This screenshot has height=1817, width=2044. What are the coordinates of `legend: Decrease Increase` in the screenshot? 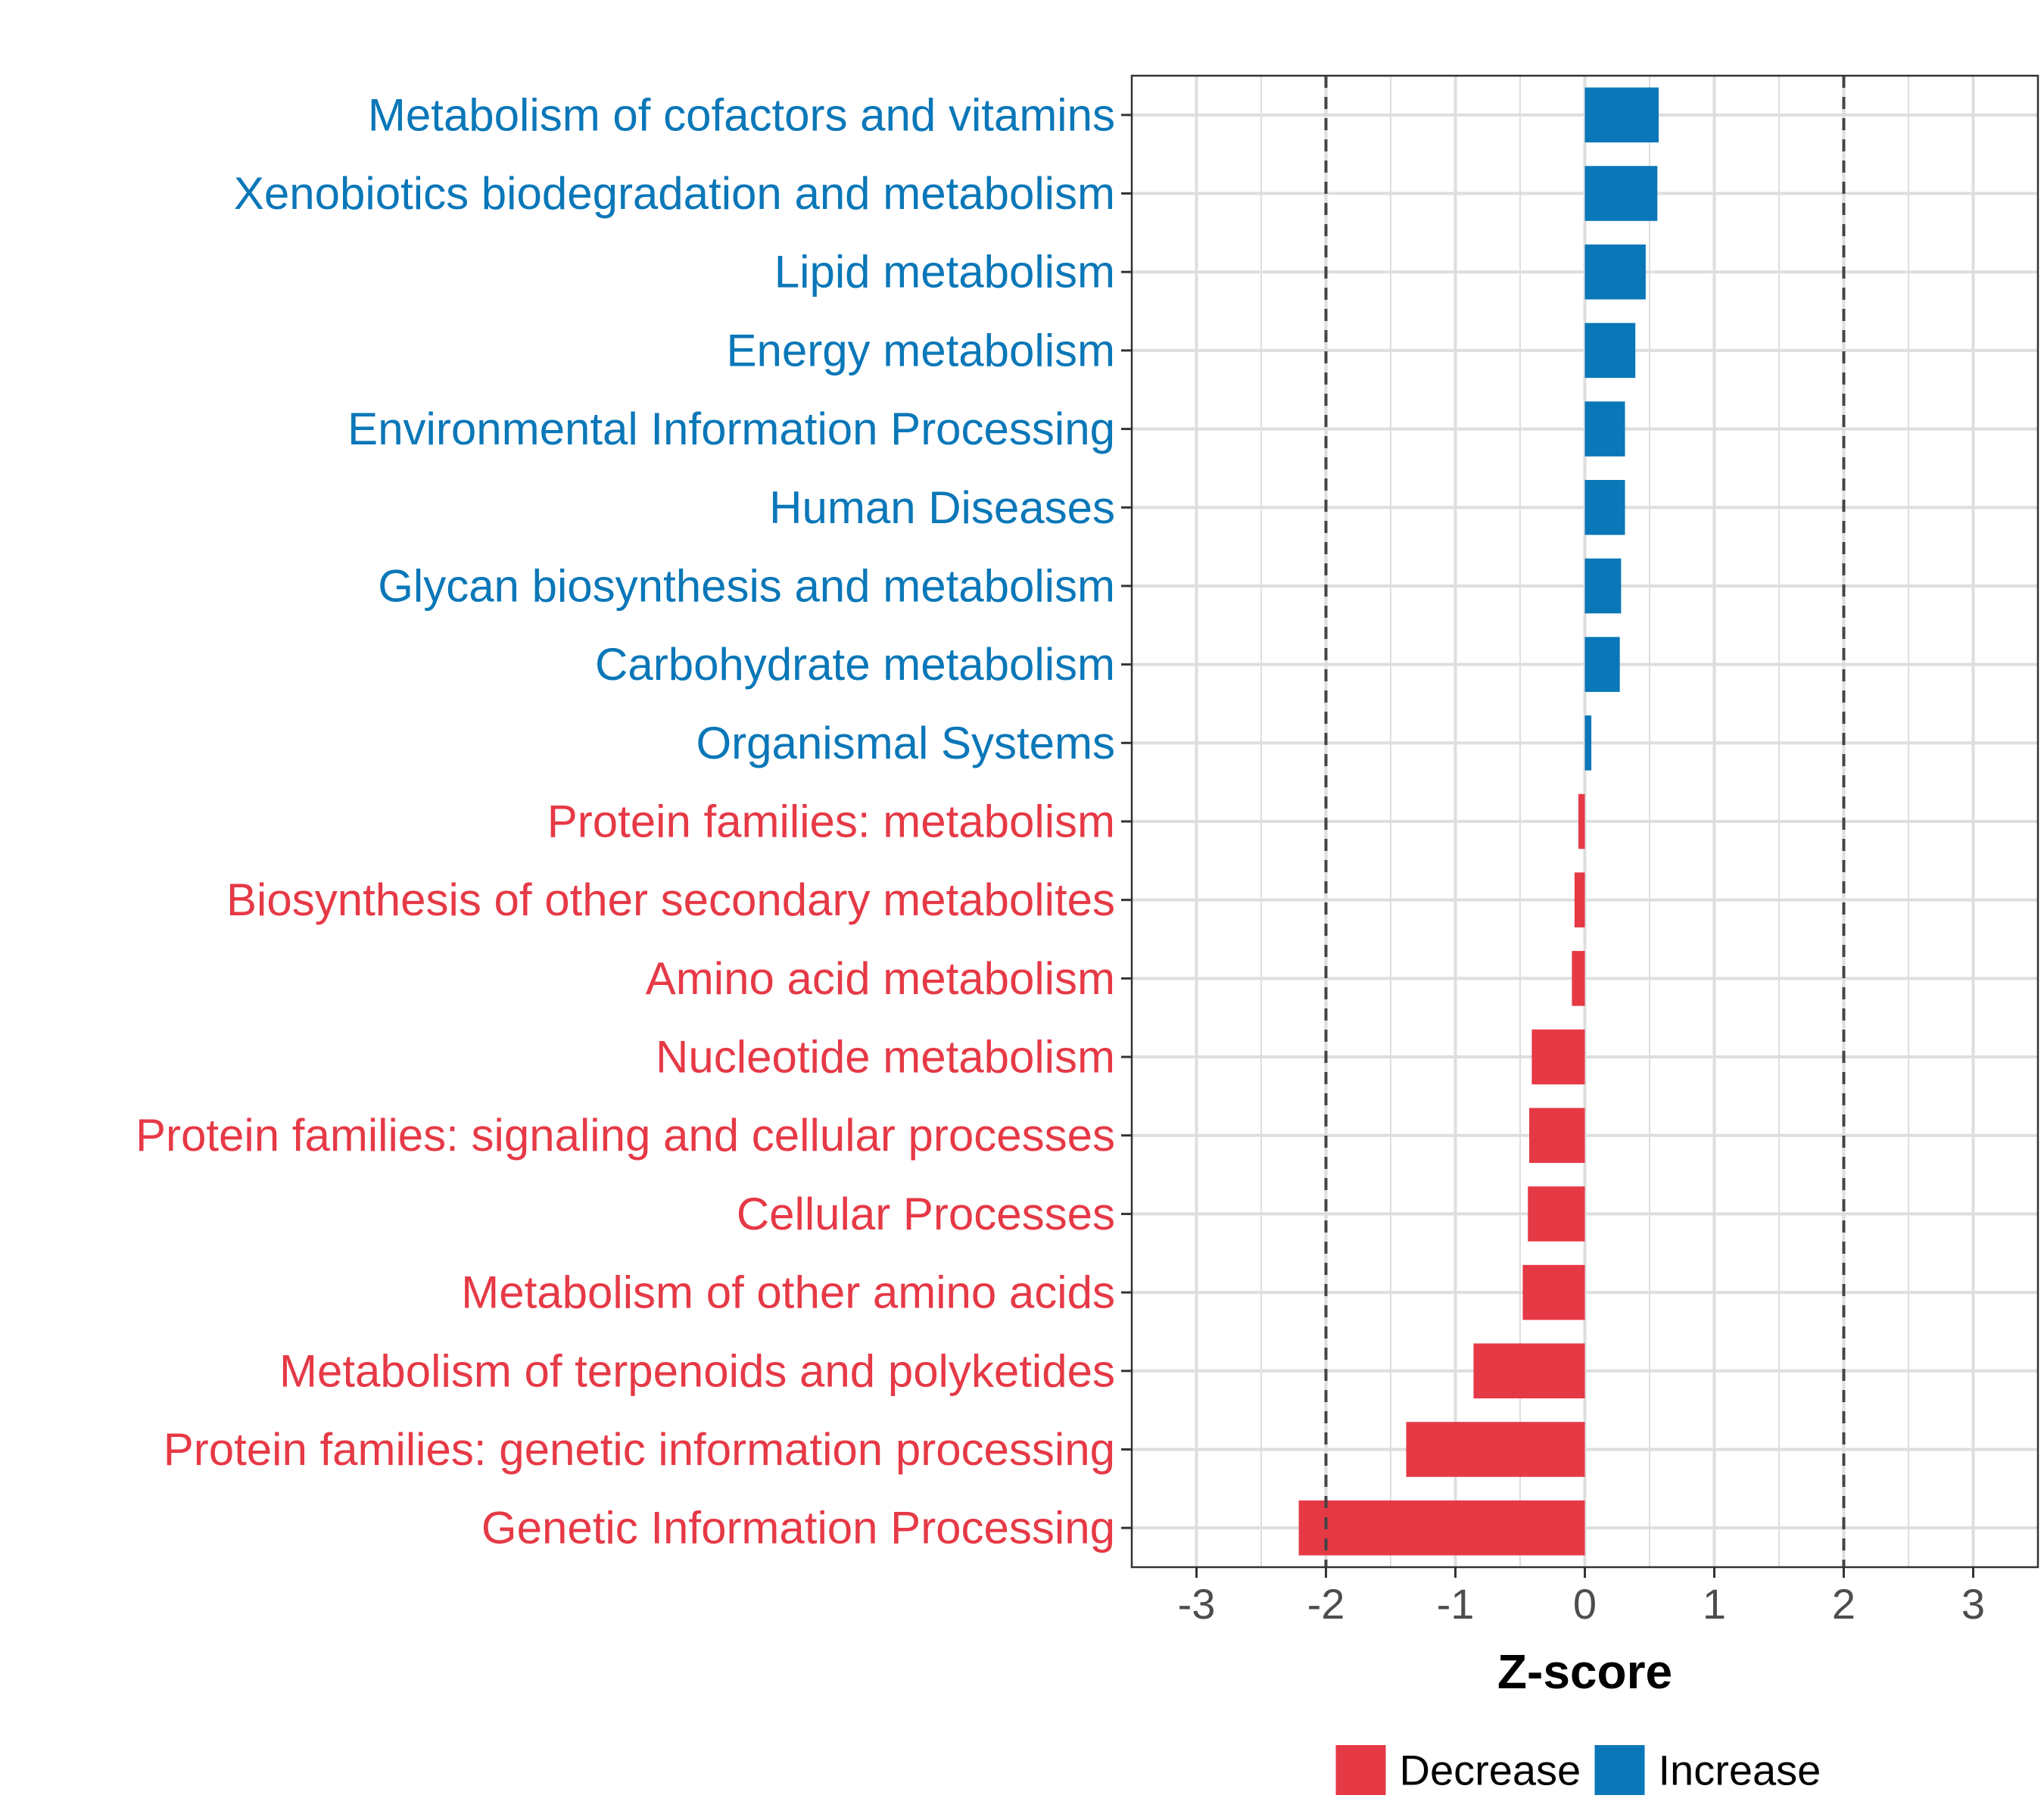 It's located at (1578, 1770).